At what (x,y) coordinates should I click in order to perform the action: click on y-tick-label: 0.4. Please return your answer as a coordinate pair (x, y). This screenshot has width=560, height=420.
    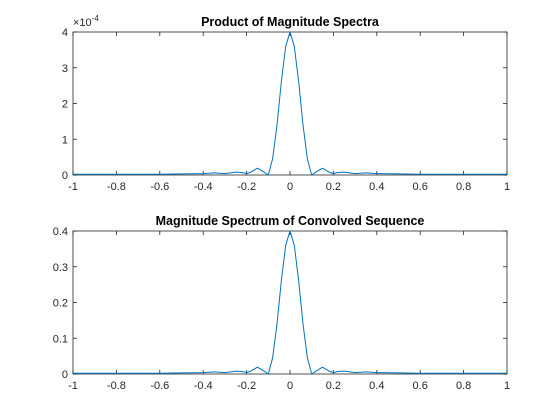
    Looking at the image, I should click on (60, 232).